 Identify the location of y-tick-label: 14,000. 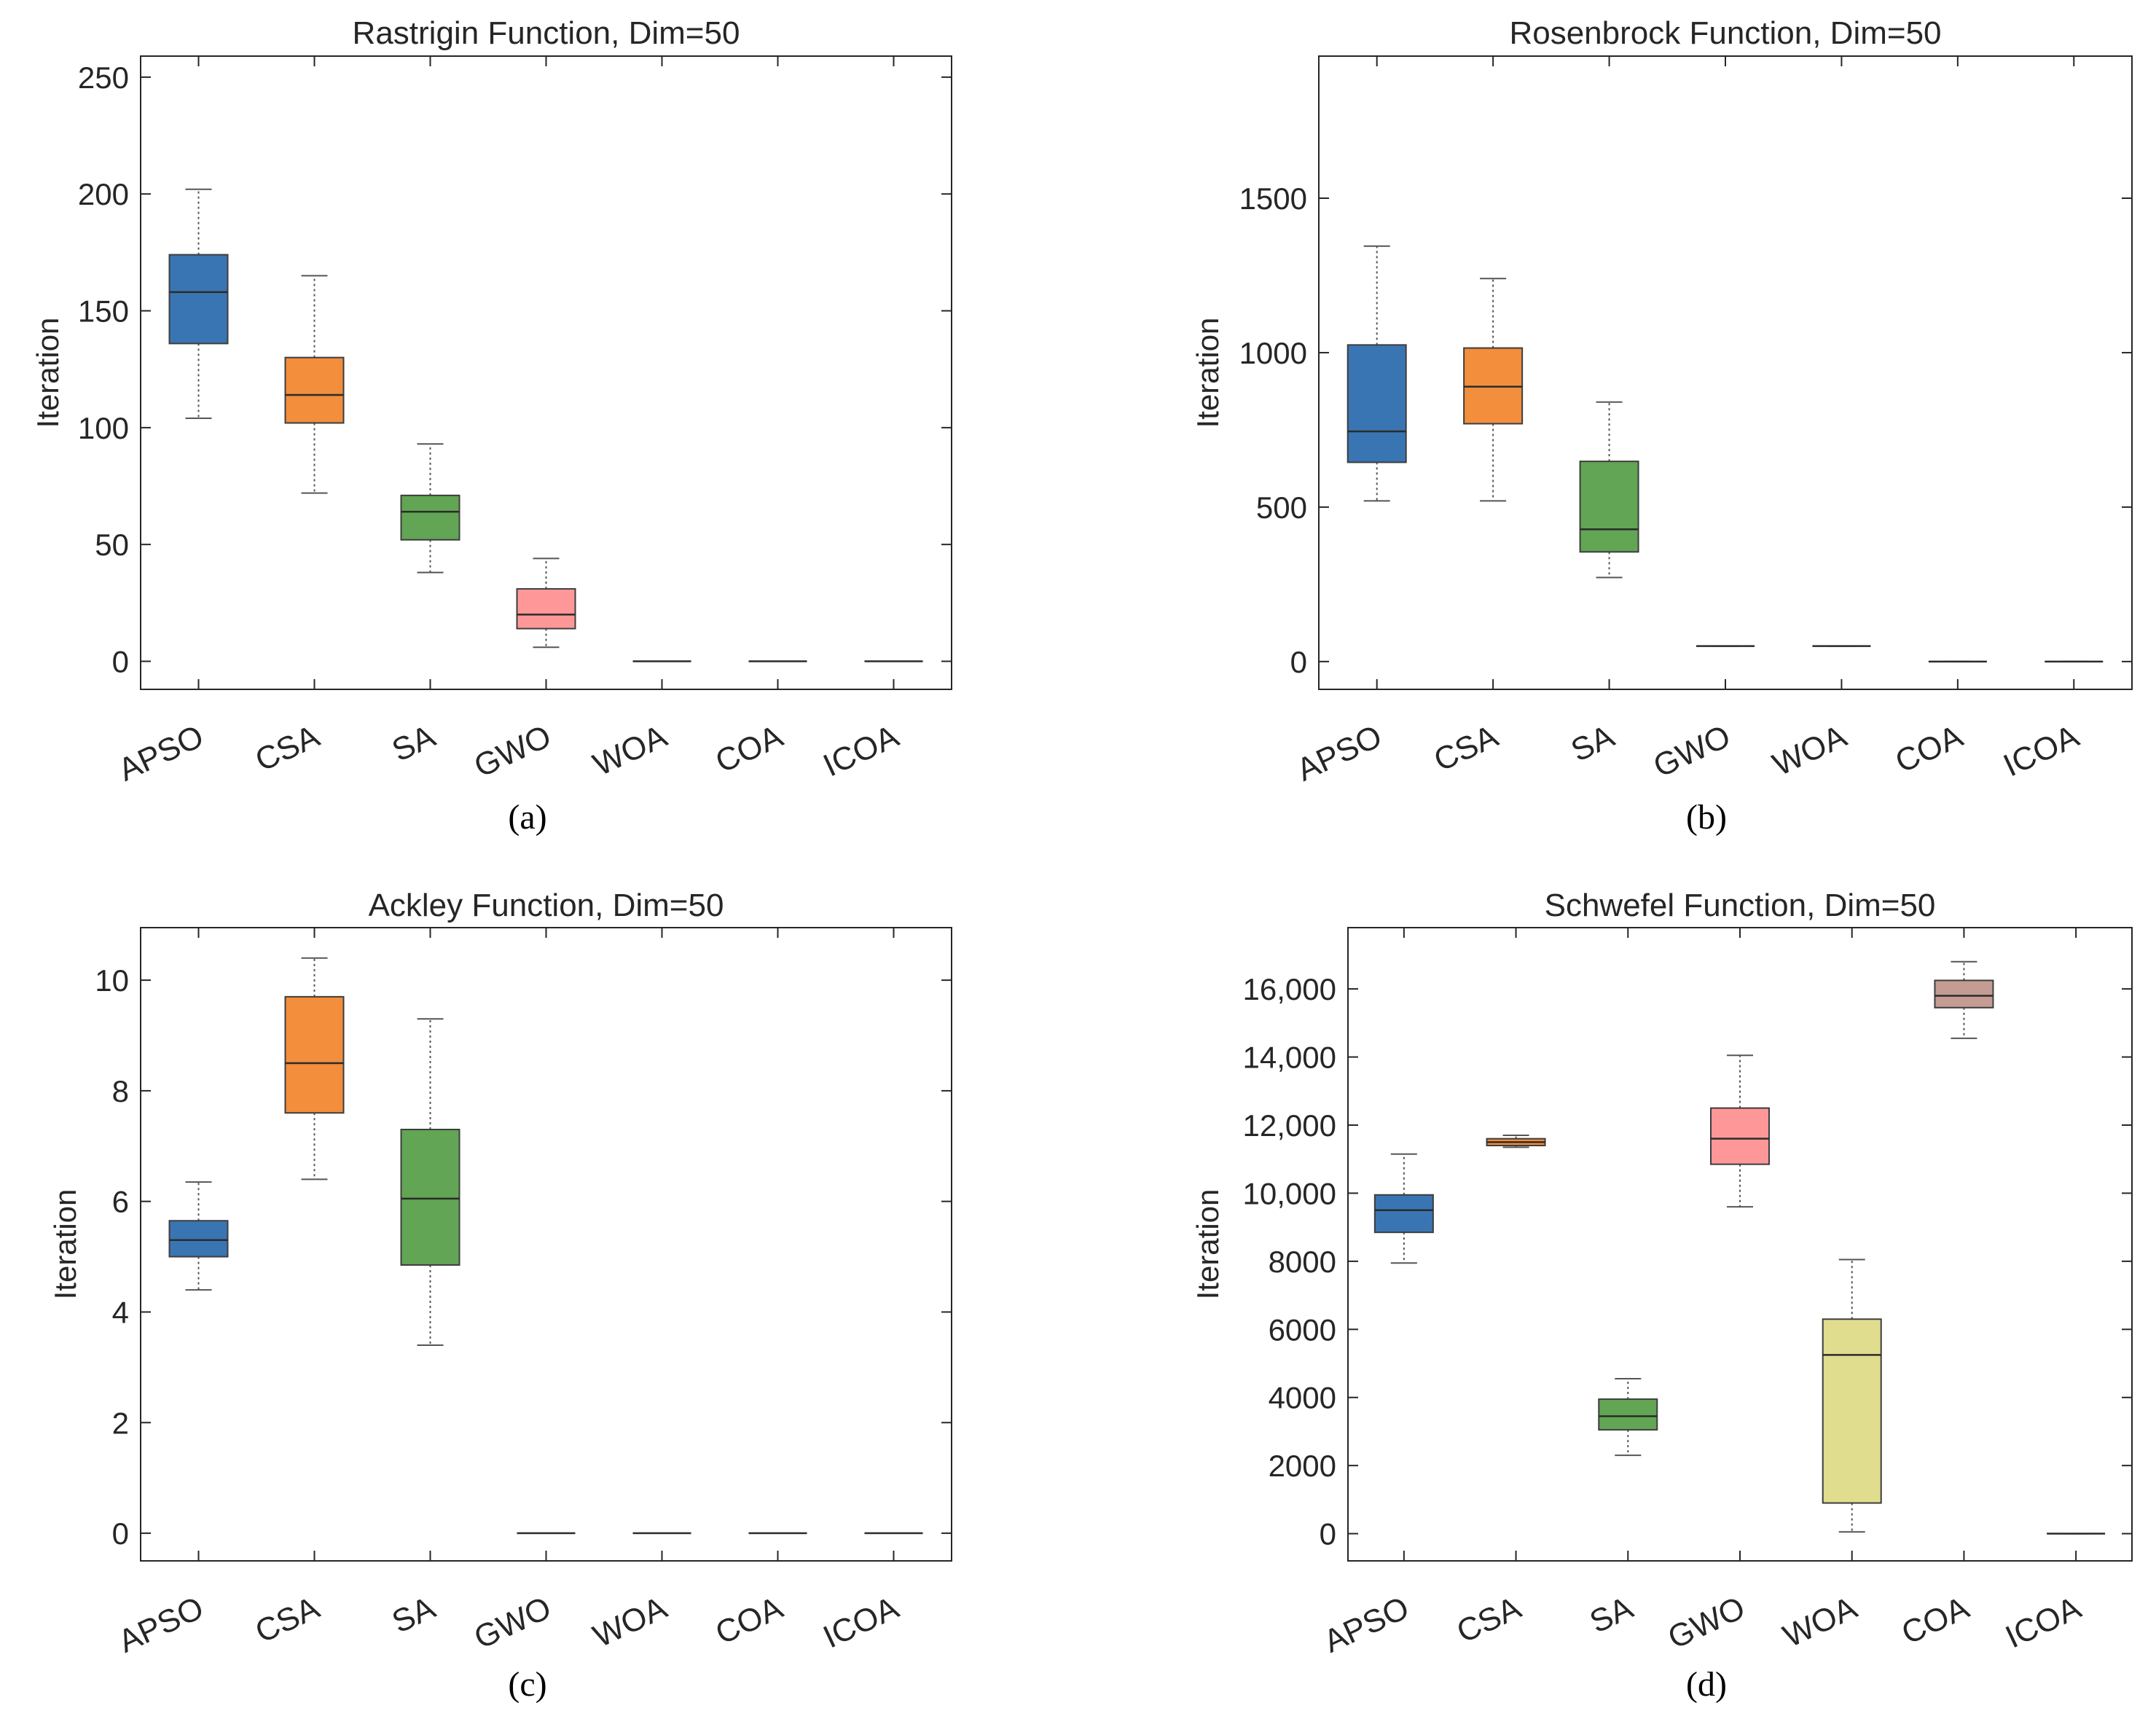
(1289, 1058).